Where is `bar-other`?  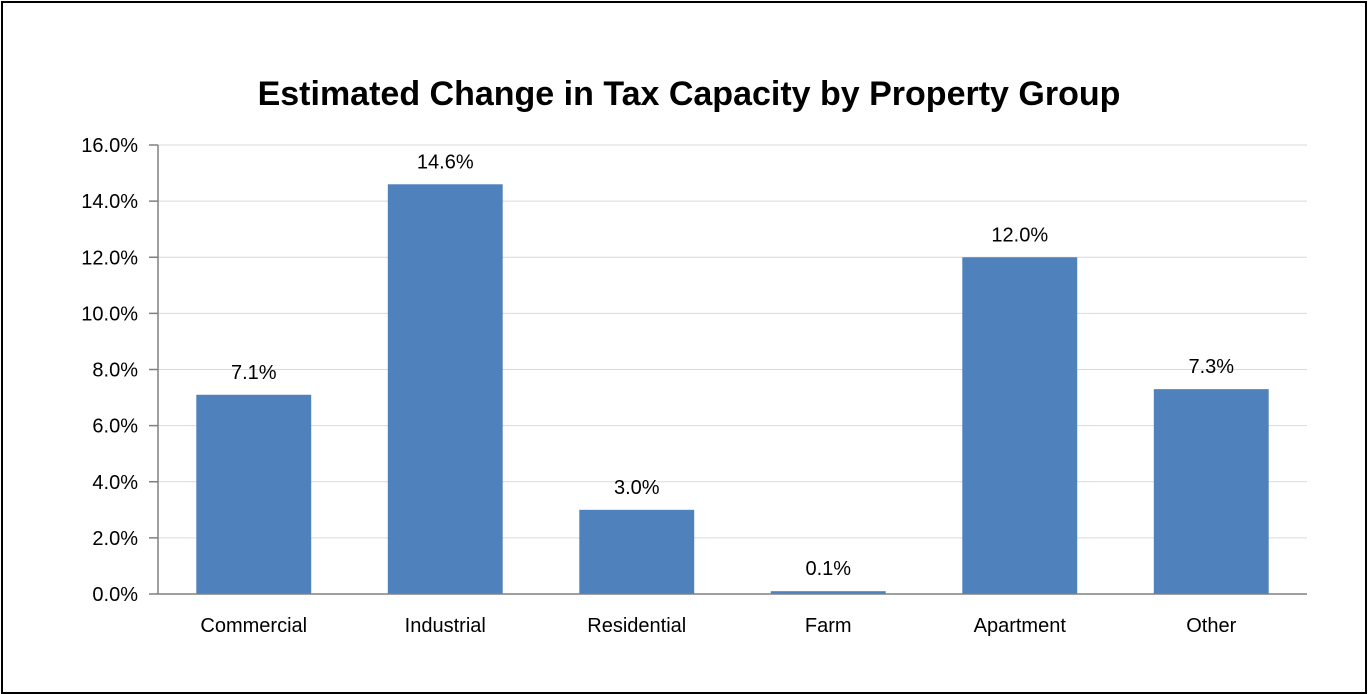
bar-other is located at coordinates (1211, 491).